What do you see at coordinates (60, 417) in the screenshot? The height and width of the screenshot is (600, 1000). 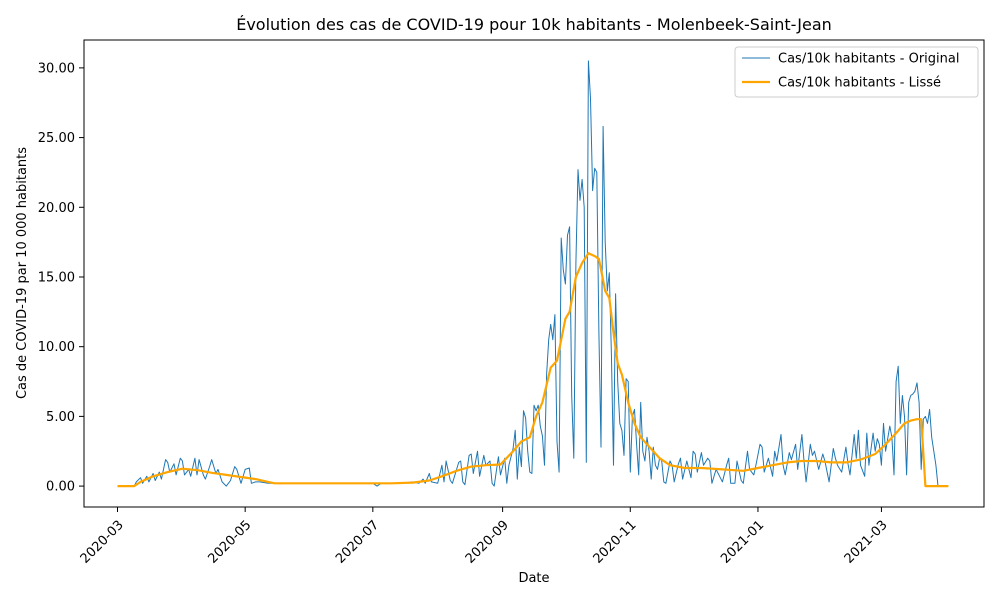 I see `y-tick-label: 5.00` at bounding box center [60, 417].